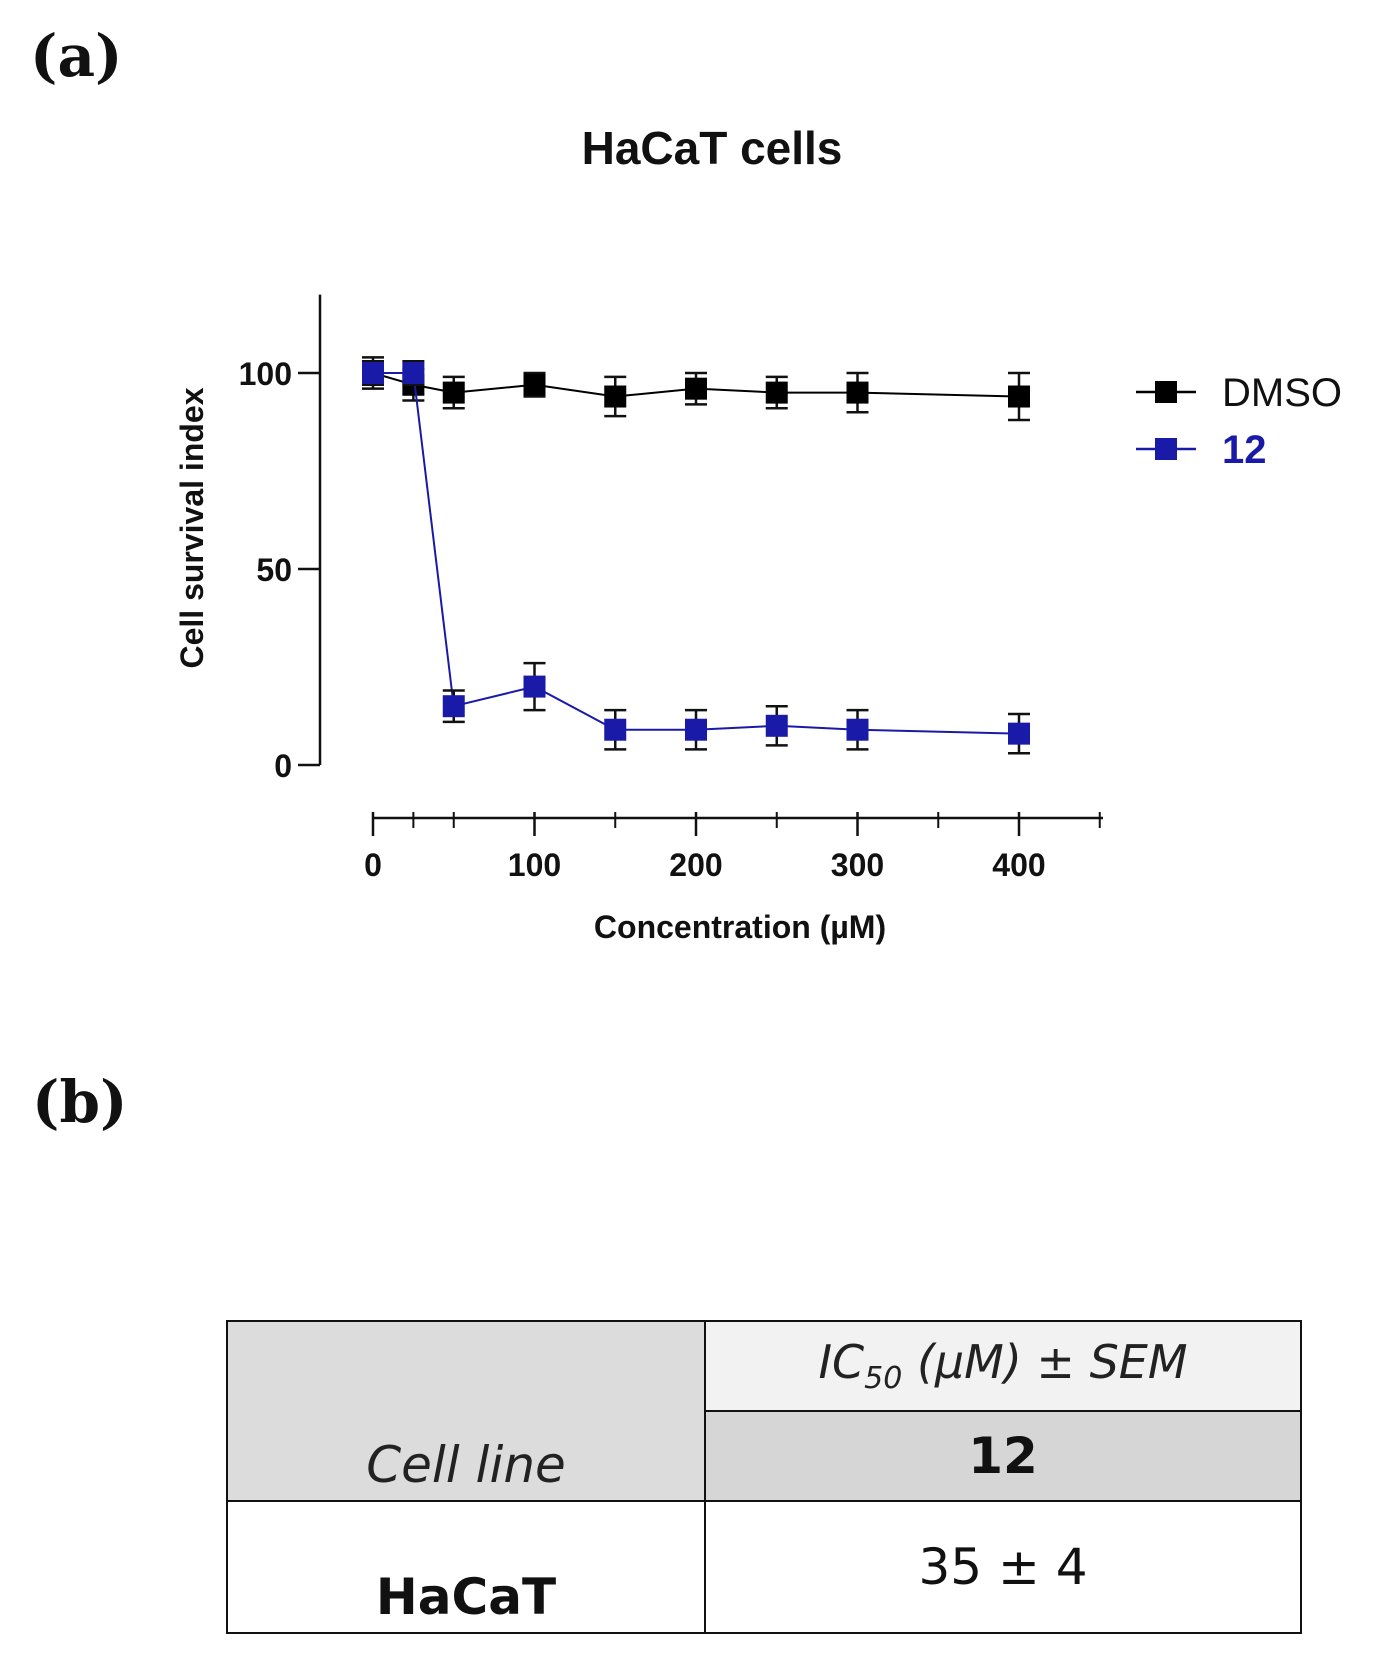  I want to click on x-tick-label: 300, so click(857, 865).